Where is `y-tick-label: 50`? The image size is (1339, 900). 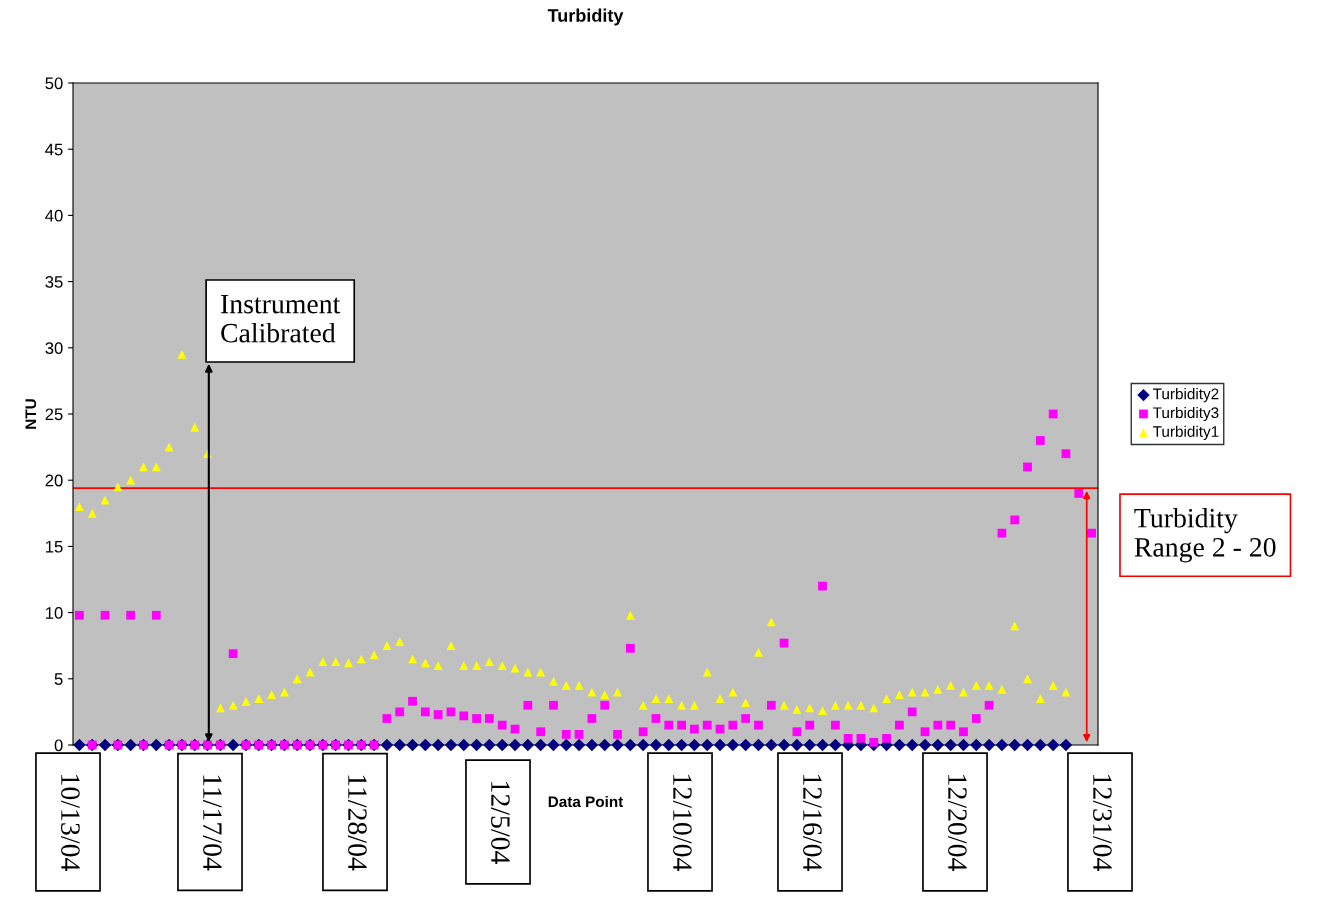
y-tick-label: 50 is located at coordinates (54, 83).